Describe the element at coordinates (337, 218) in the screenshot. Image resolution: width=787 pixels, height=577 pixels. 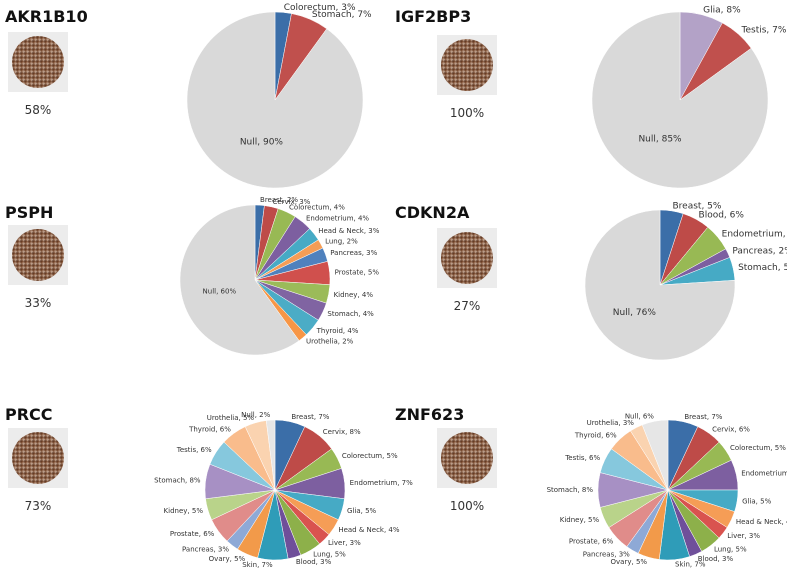
I see `slice-label: Endometrium, 4%` at that location.